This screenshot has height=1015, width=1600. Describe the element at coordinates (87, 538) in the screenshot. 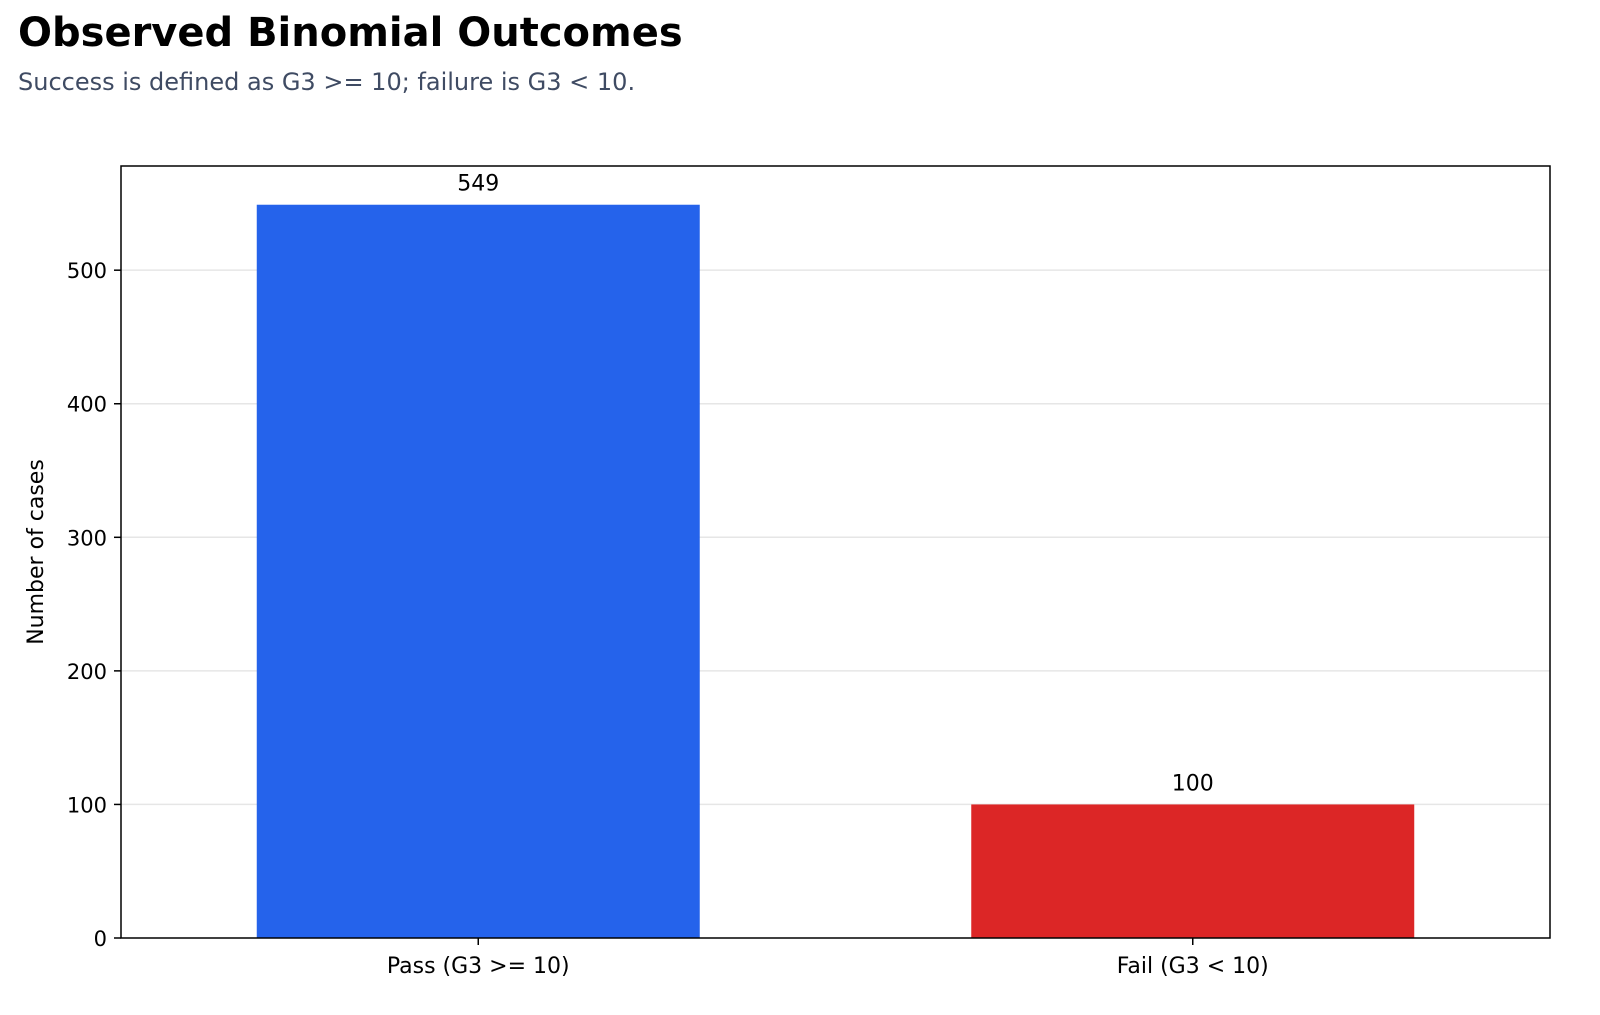

I see `y-tick-label: 300` at that location.